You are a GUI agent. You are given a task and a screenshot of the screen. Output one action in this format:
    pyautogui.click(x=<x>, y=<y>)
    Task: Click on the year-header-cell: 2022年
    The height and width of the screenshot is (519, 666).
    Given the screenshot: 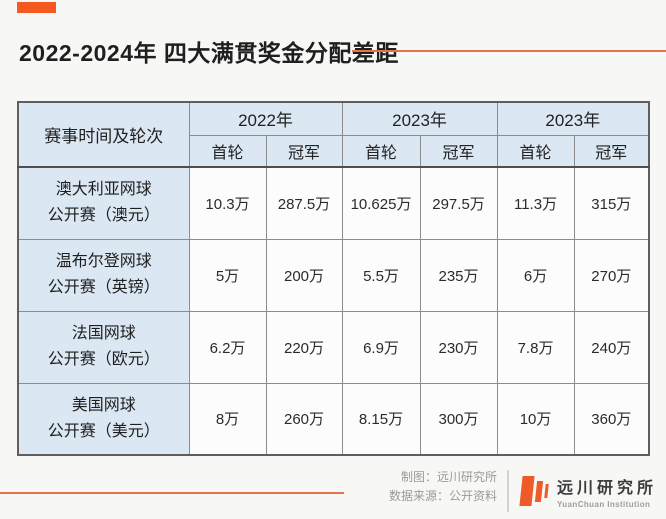 What is the action you would take?
    pyautogui.click(x=265, y=118)
    